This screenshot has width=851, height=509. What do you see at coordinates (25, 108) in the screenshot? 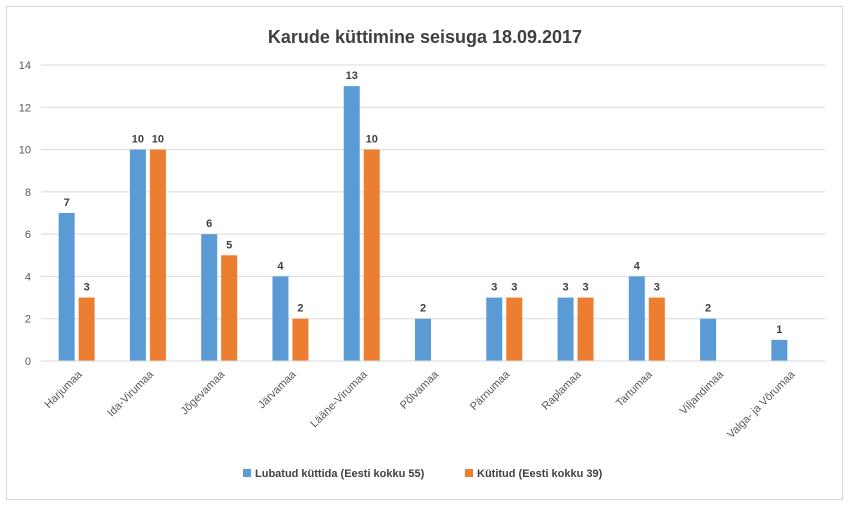
I see `y-tick-label: 12` at bounding box center [25, 108].